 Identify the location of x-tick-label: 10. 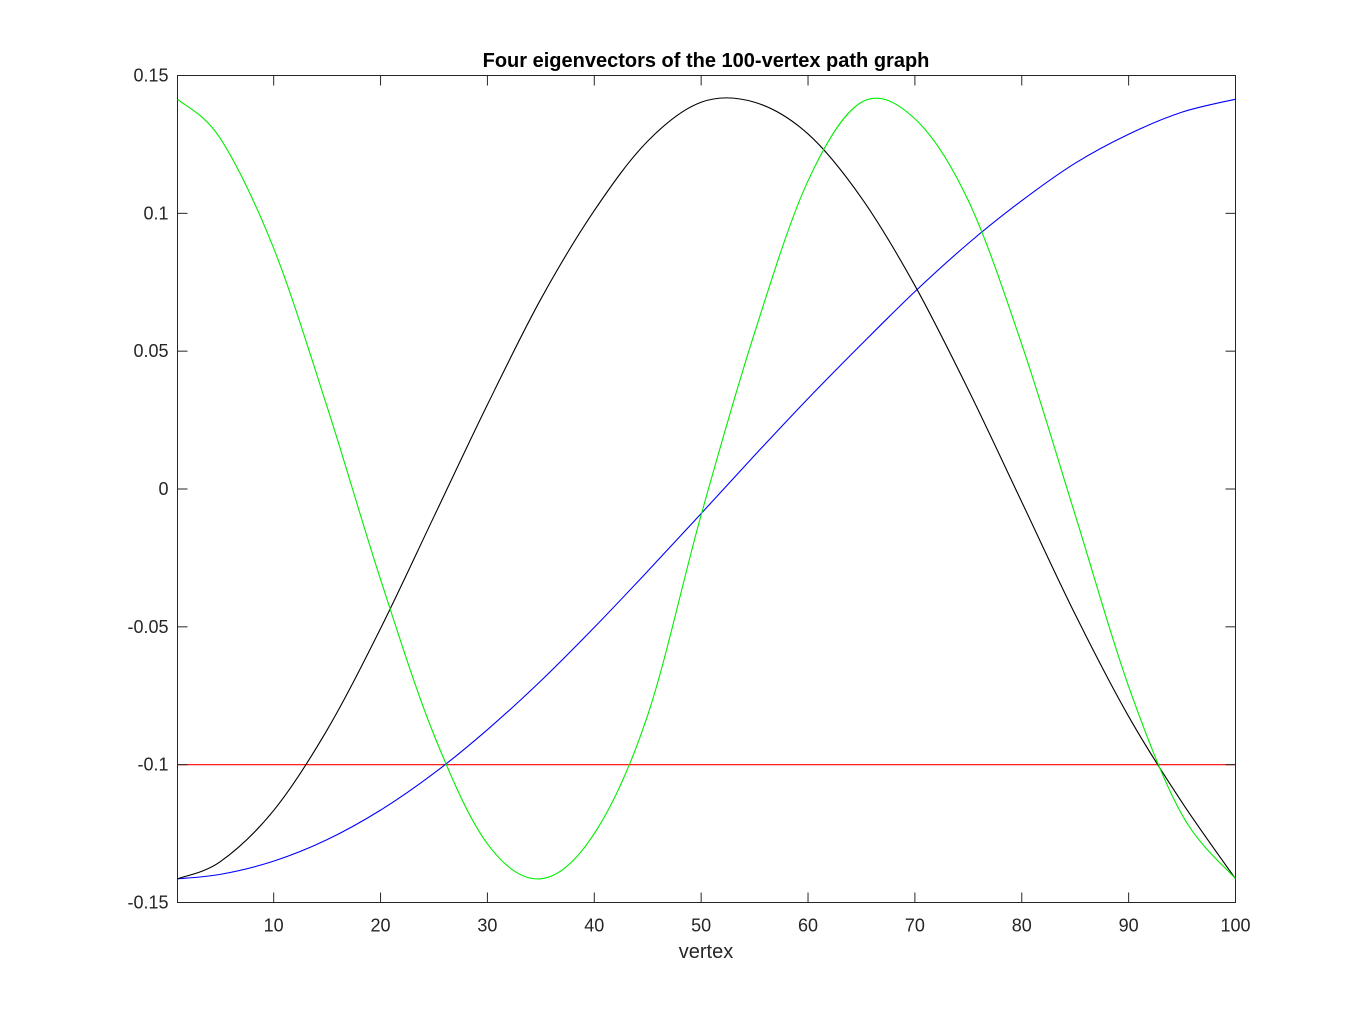
(274, 926).